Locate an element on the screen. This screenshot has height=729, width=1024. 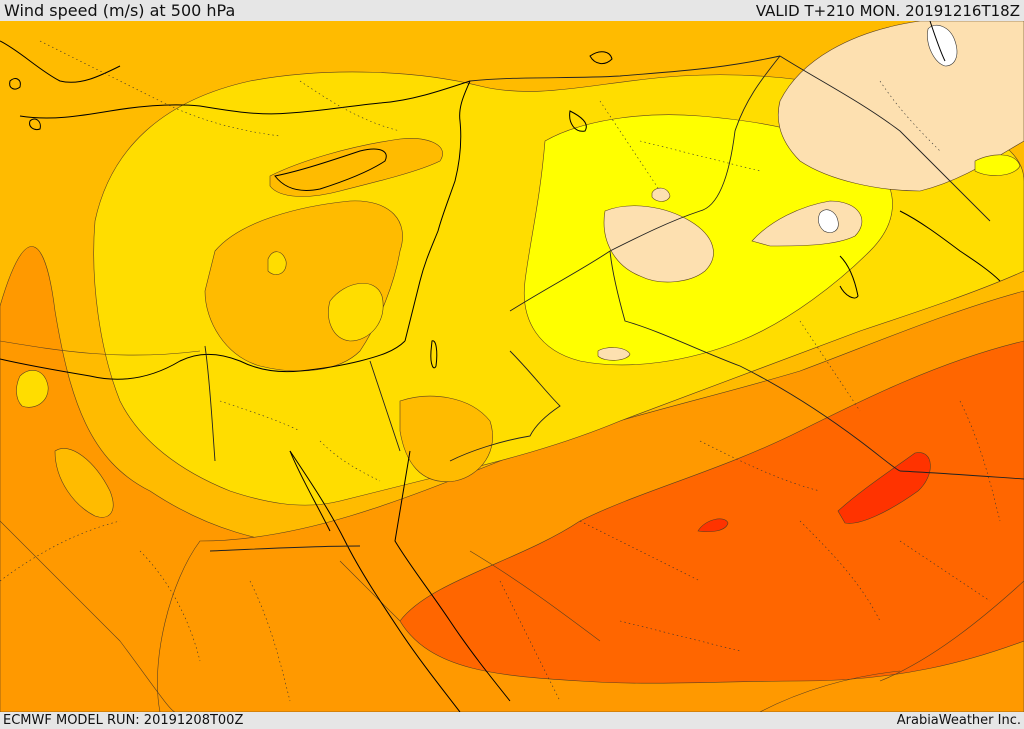
field-lightest-small is located at coordinates (614, 354).